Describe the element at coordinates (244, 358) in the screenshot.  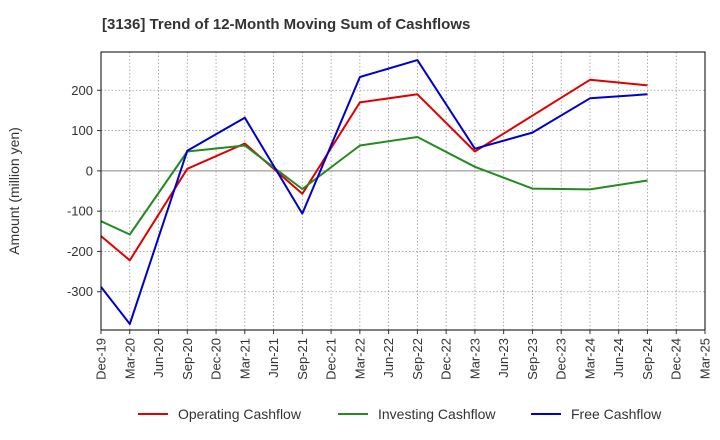
I see `x-tick-label: Mar-21` at that location.